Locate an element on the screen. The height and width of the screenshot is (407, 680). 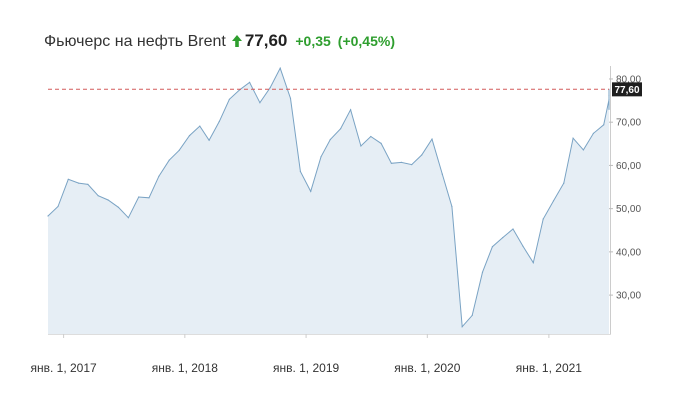
last-price-badge-label: 77,60 is located at coordinates (626, 90).